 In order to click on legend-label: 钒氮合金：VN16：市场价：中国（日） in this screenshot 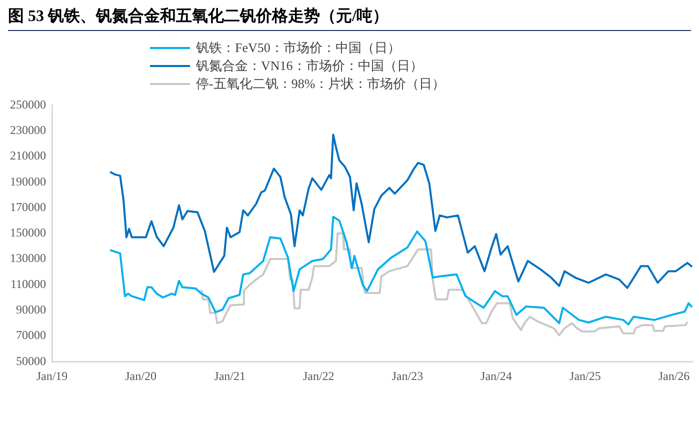, I will do `click(309, 65)`.